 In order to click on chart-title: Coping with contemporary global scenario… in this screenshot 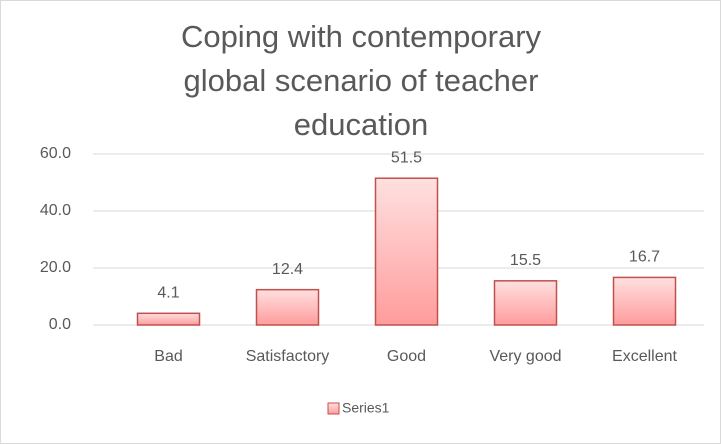, I will do `click(361, 80)`.